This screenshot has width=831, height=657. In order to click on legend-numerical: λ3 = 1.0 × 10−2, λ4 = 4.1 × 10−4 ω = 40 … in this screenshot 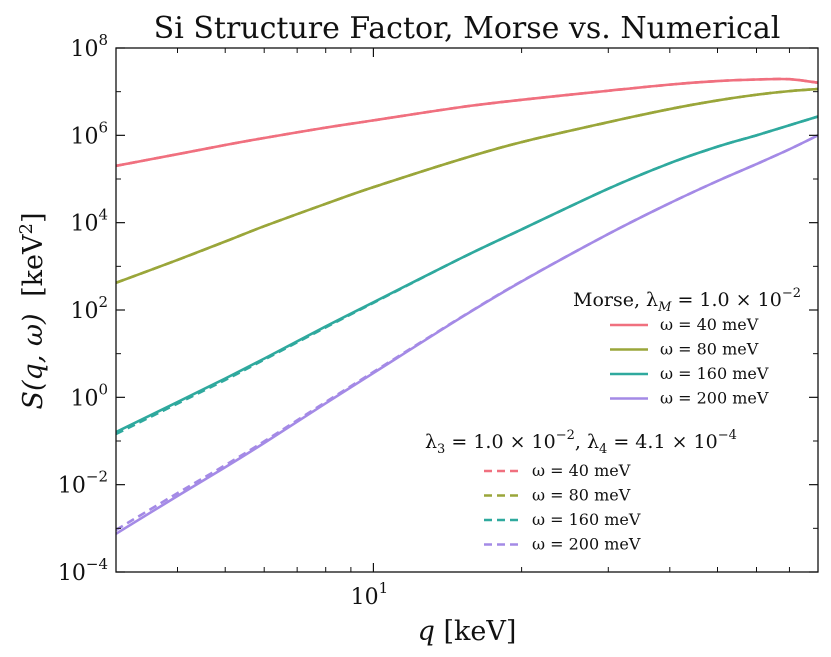, I will do `click(581, 491)`.